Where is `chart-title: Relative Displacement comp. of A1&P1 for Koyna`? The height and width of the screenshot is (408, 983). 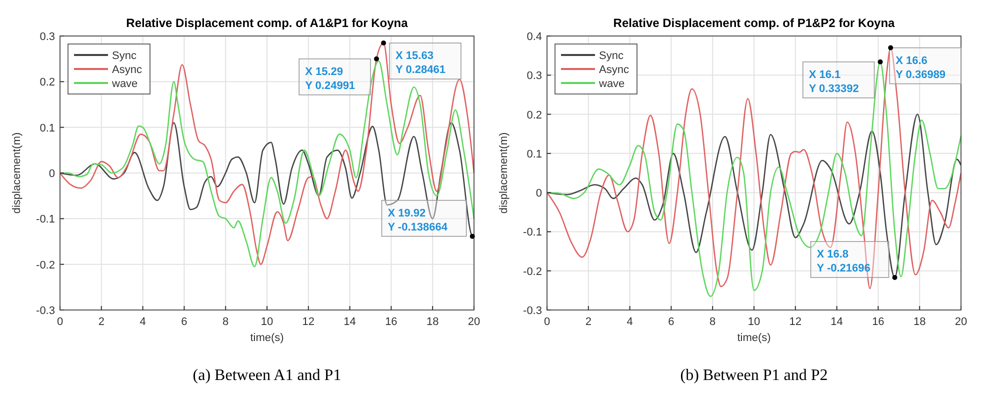
chart-title: Relative Displacement comp. of A1&P1 for Koyna is located at coordinates (267, 23).